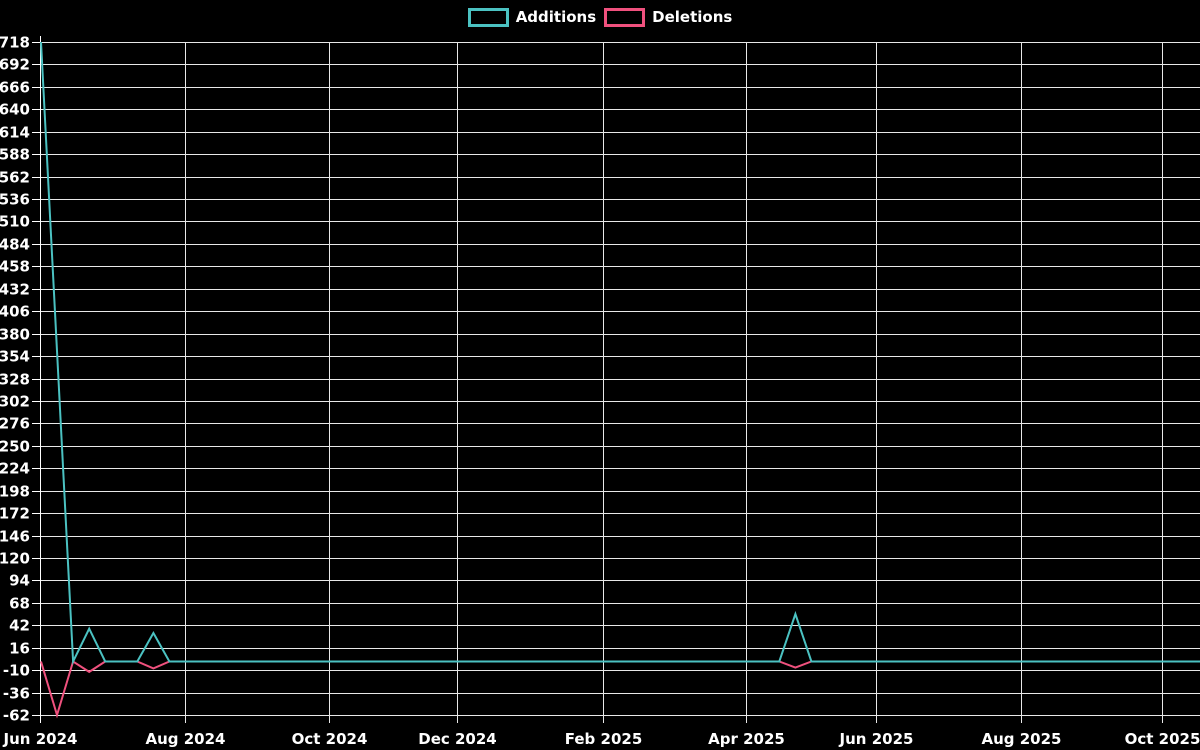 The image size is (1200, 750). Describe the element at coordinates (692, 17) in the screenshot. I see `deletions-legend-label: Deletions` at that location.